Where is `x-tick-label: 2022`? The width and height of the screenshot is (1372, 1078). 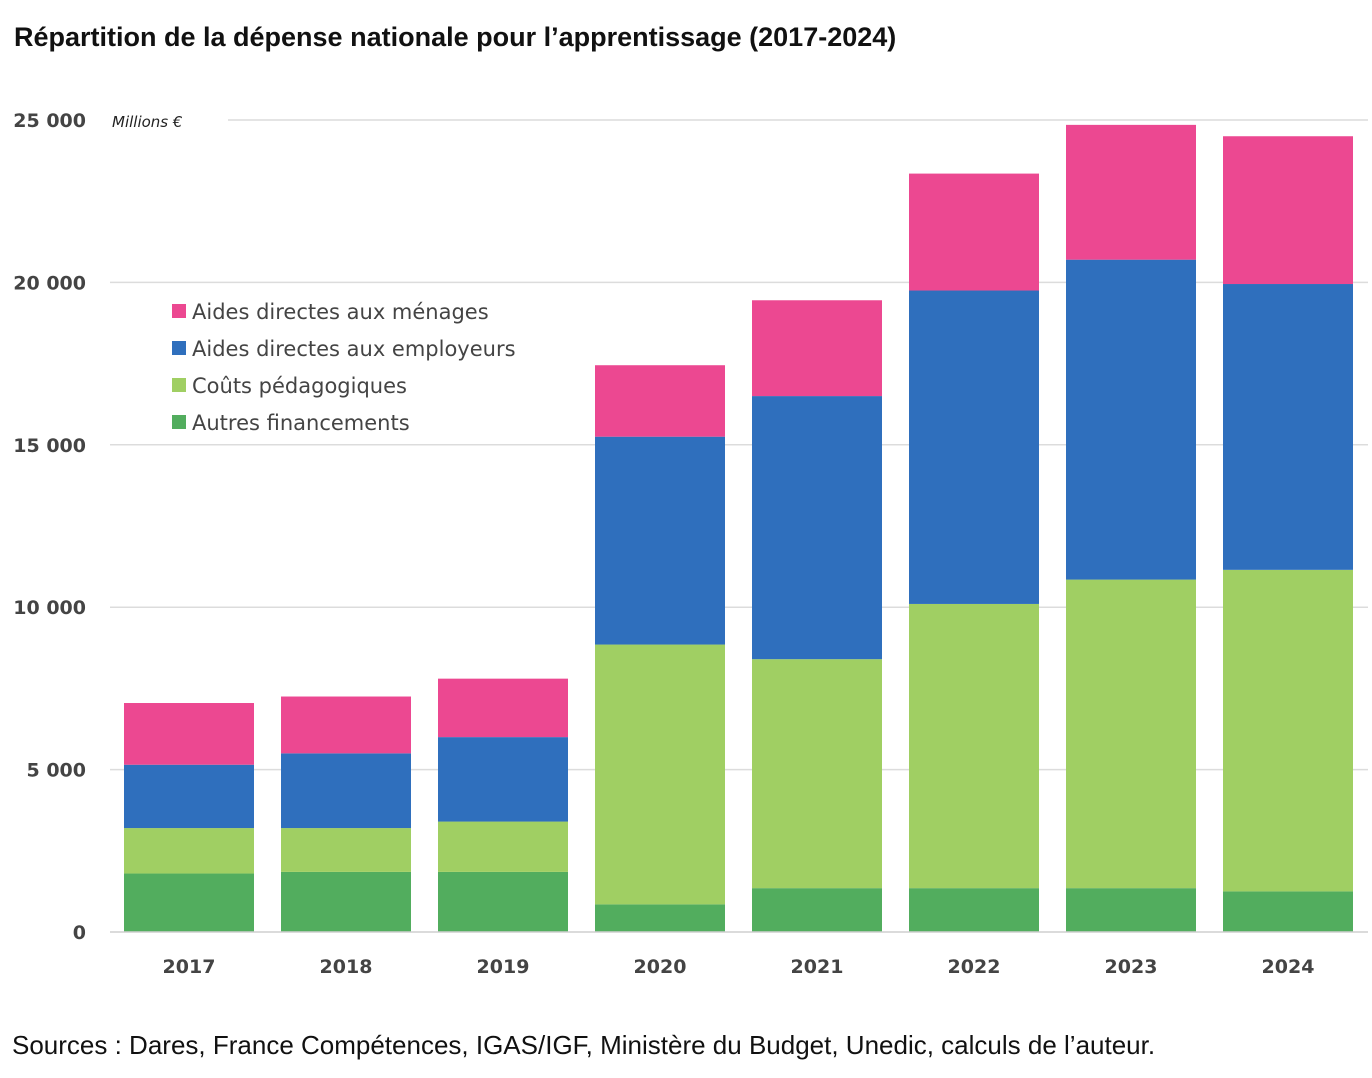
x-tick-label: 2022 is located at coordinates (974, 967).